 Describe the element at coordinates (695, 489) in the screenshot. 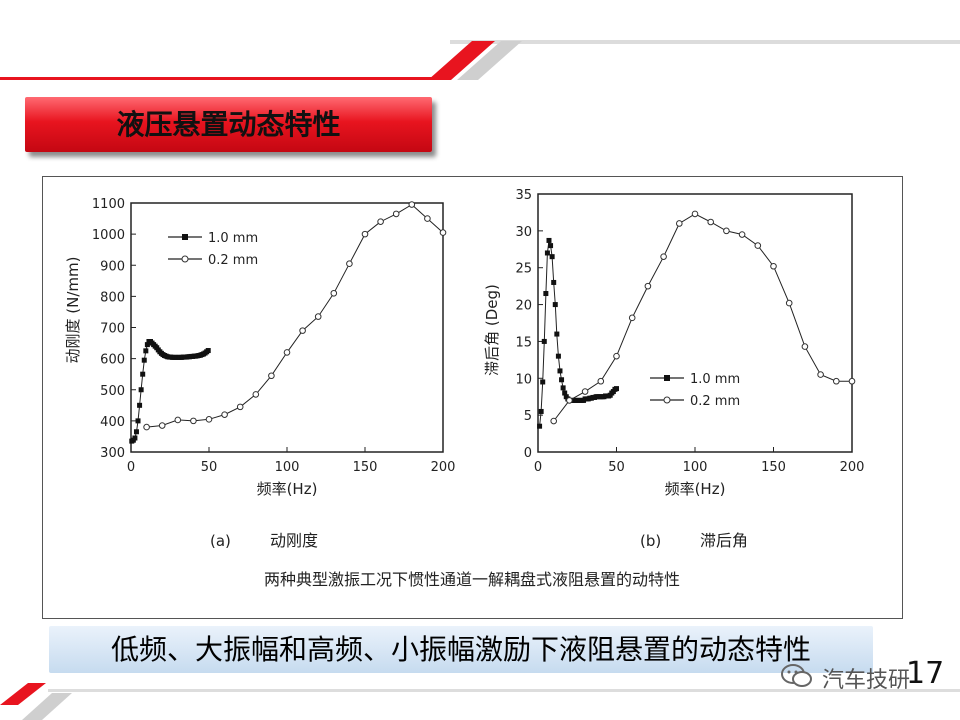

I see `x-axis-label: 频率(Hz)` at that location.